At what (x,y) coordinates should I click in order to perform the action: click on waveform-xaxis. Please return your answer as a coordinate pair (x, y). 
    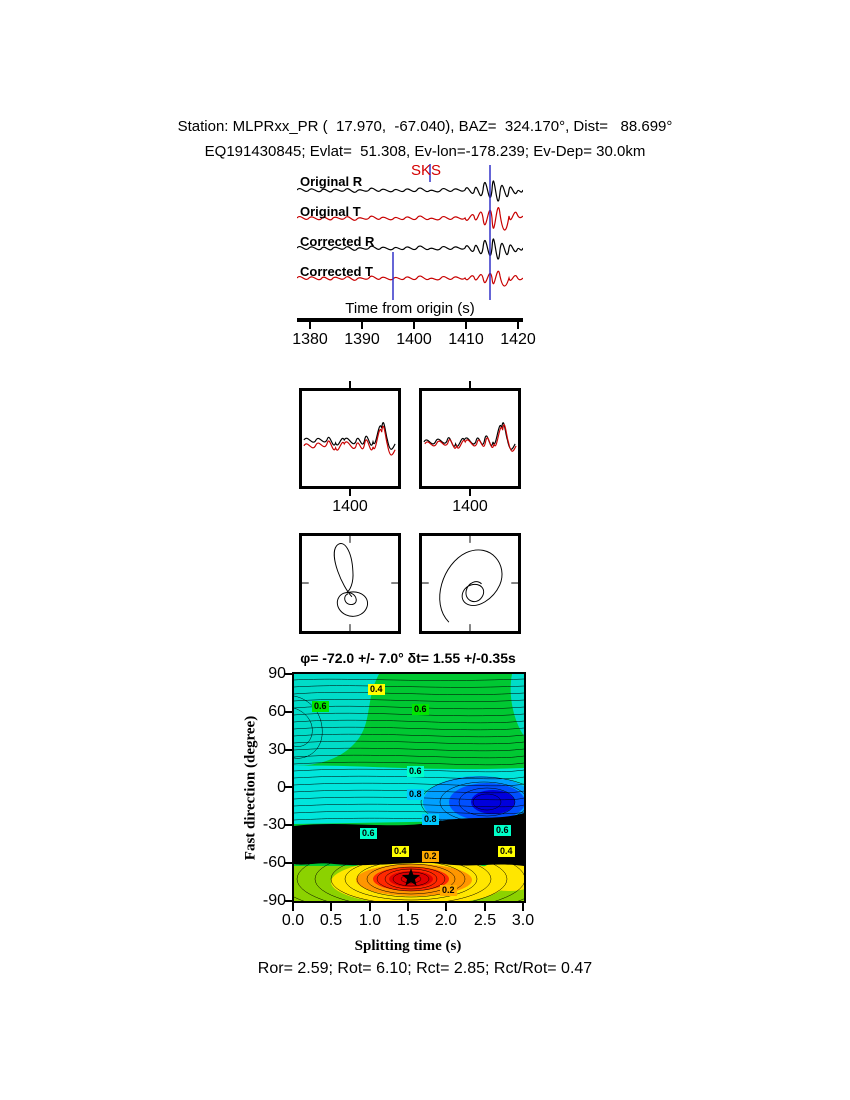
    Looking at the image, I should click on (410, 320).